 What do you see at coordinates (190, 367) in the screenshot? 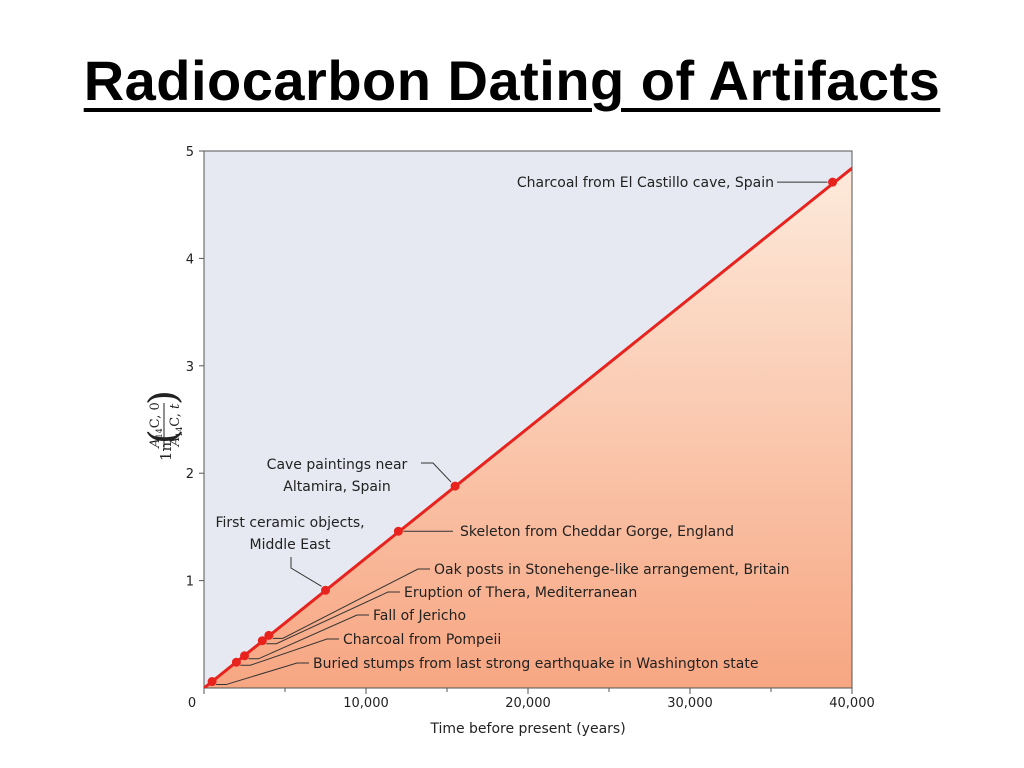
I see `y-tick-label: 3` at bounding box center [190, 367].